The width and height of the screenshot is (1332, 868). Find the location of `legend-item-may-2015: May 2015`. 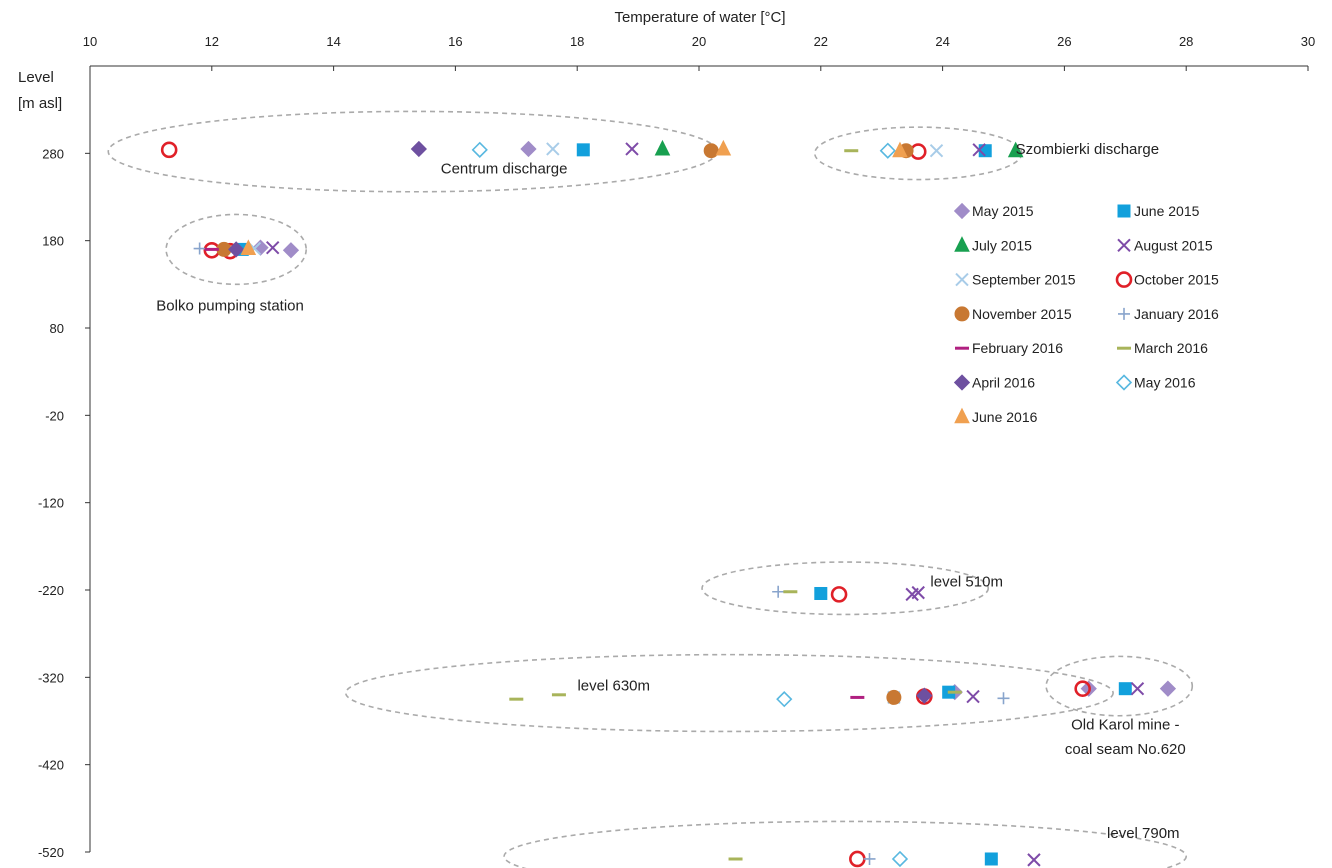

legend-item-may-2015: May 2015 is located at coordinates (993, 211).